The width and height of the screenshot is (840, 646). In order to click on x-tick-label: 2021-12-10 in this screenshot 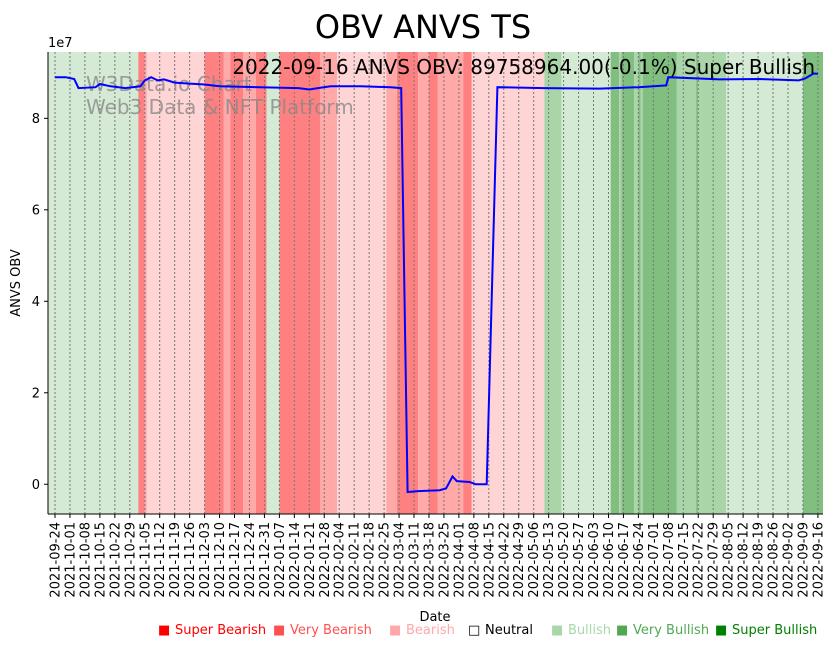, I will do `click(220, 560)`.